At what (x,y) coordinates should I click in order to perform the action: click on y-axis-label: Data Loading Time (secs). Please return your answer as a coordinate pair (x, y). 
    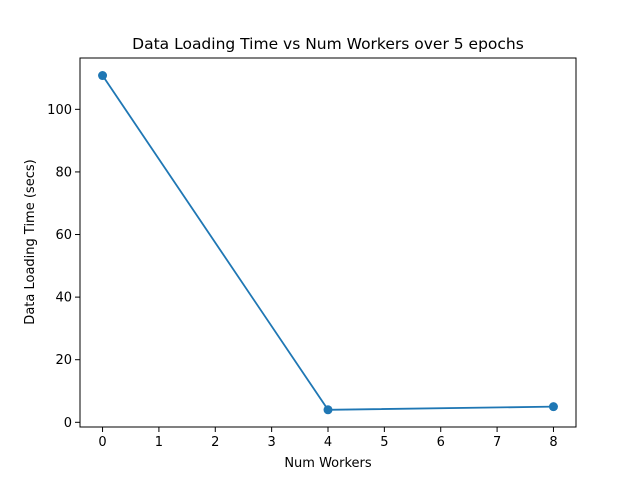
    Looking at the image, I should click on (30, 241).